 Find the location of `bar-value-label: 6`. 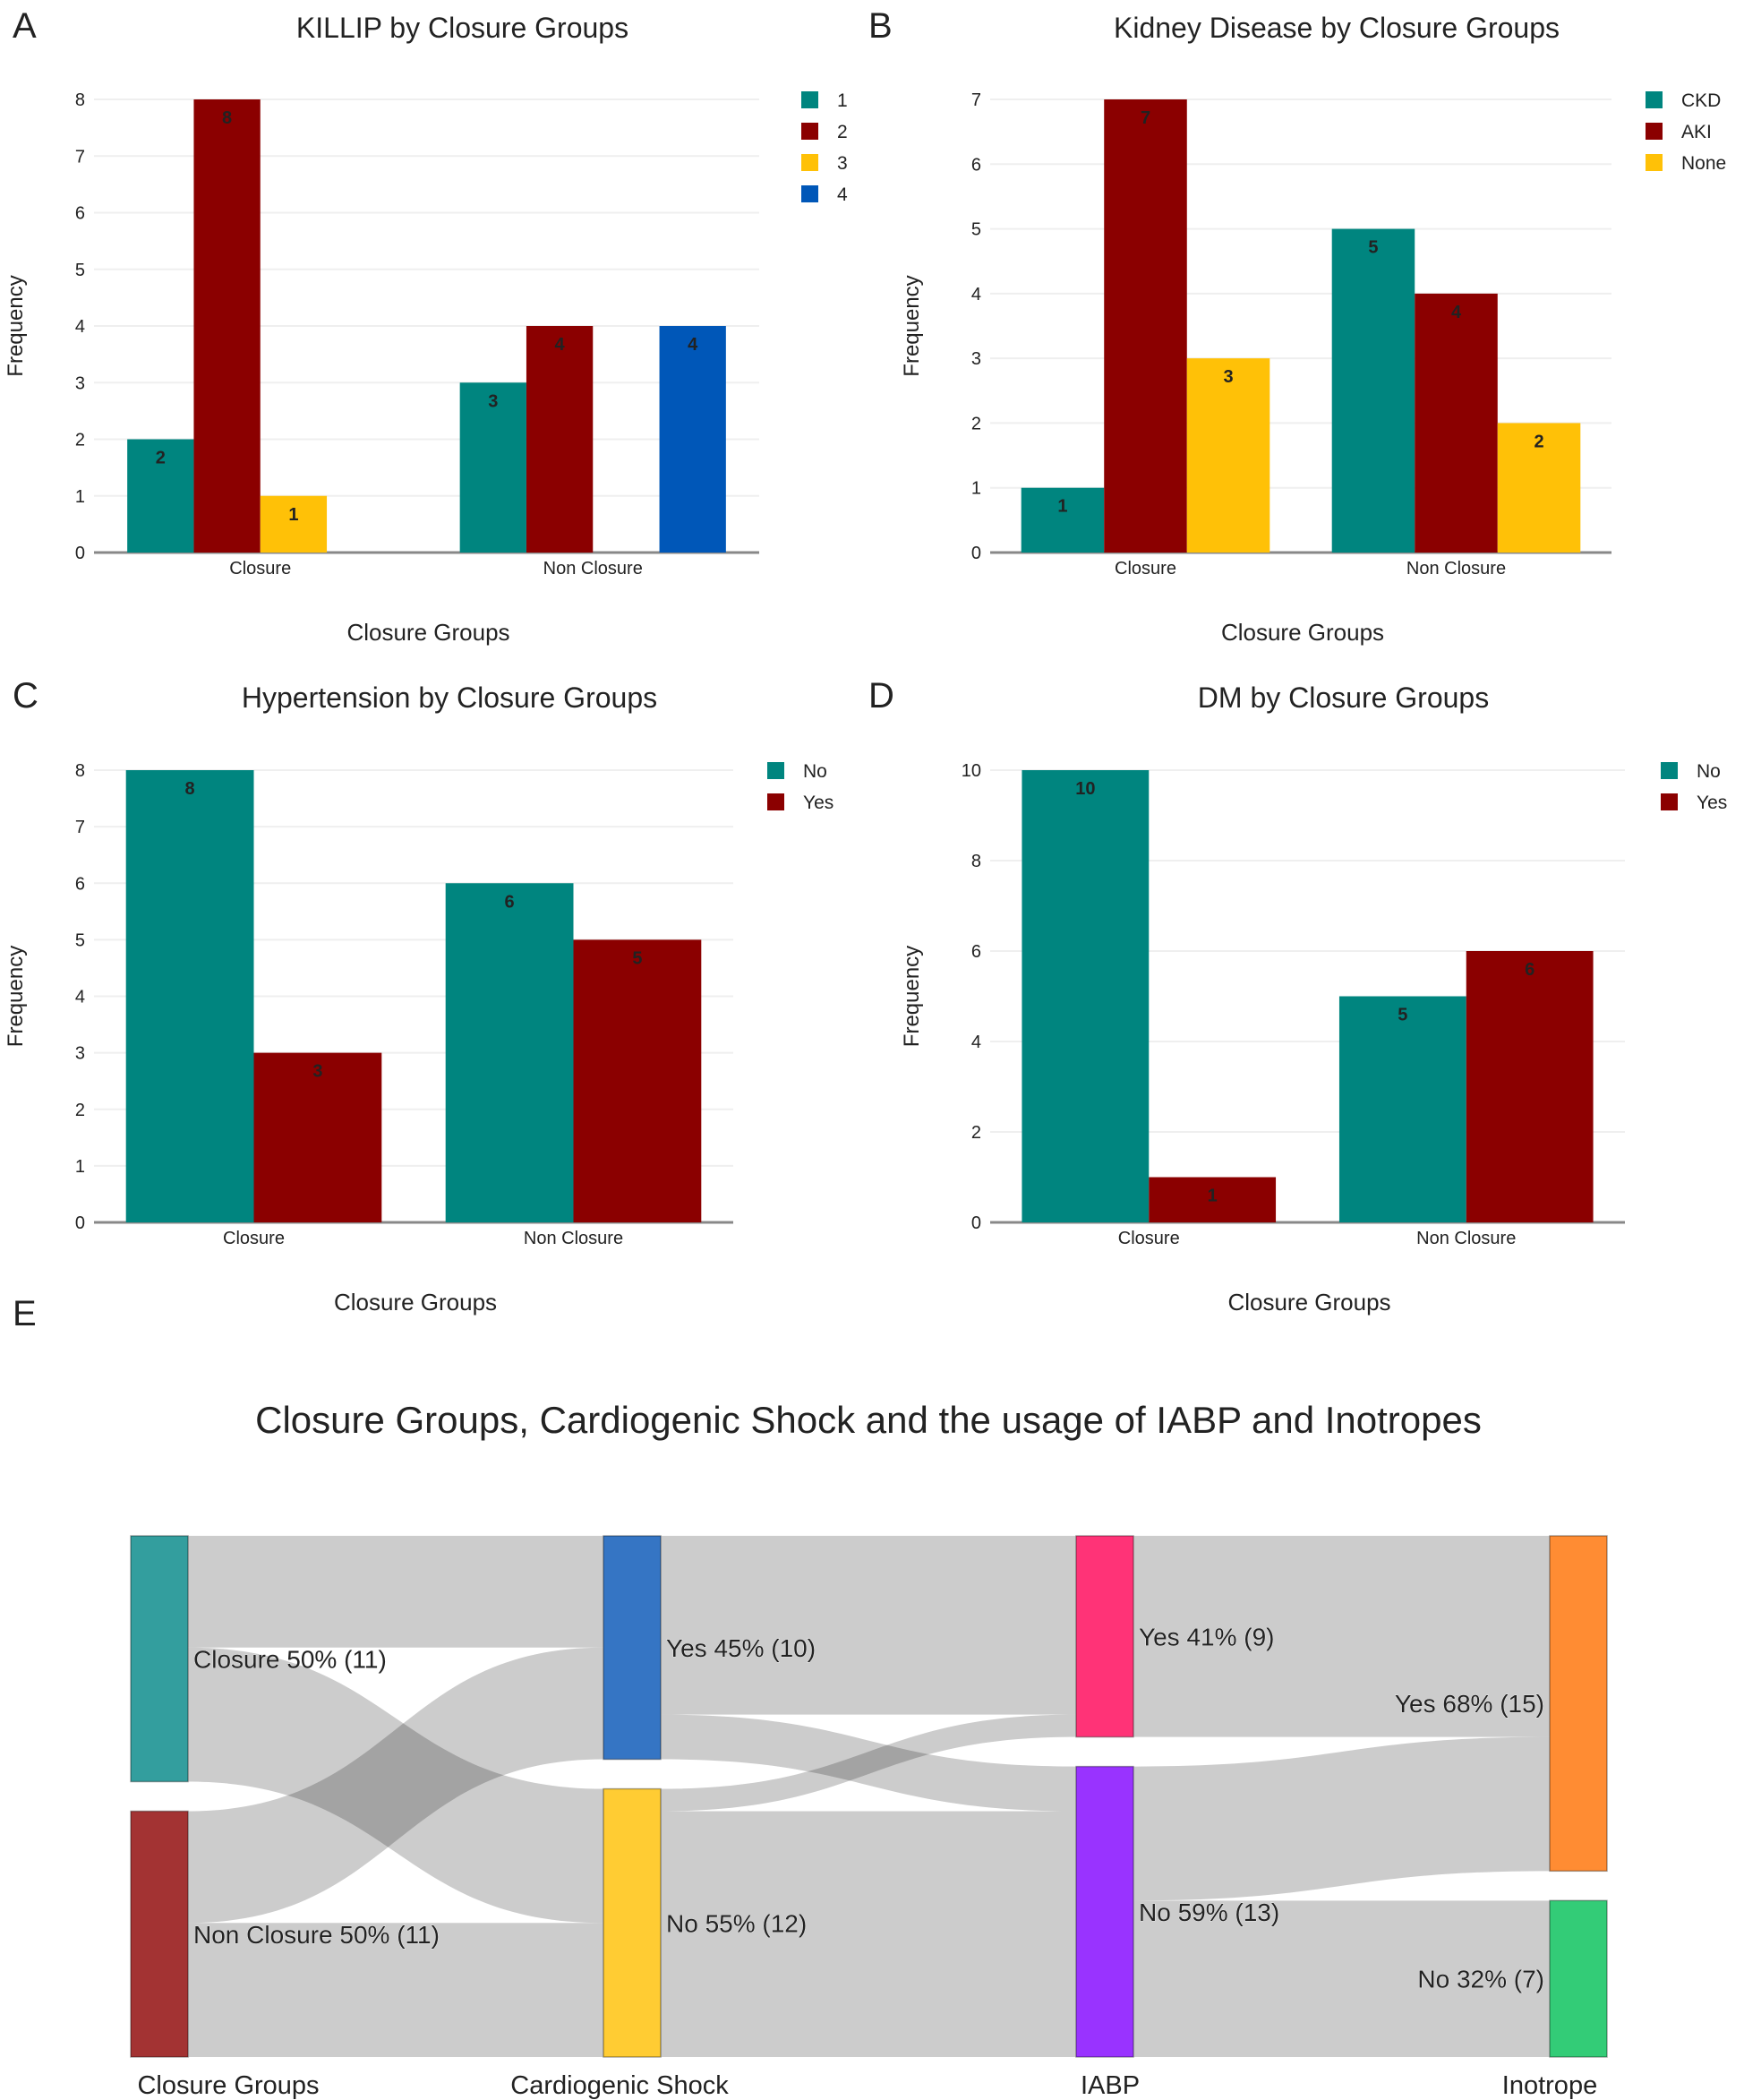

bar-value-label: 6 is located at coordinates (1530, 970).